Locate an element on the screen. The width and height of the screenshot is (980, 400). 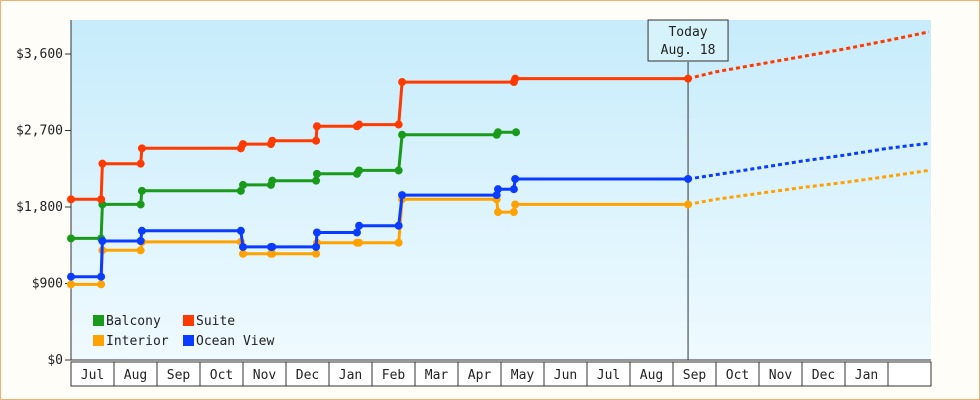
legend-item-balcony: Balcony is located at coordinates (127, 321).